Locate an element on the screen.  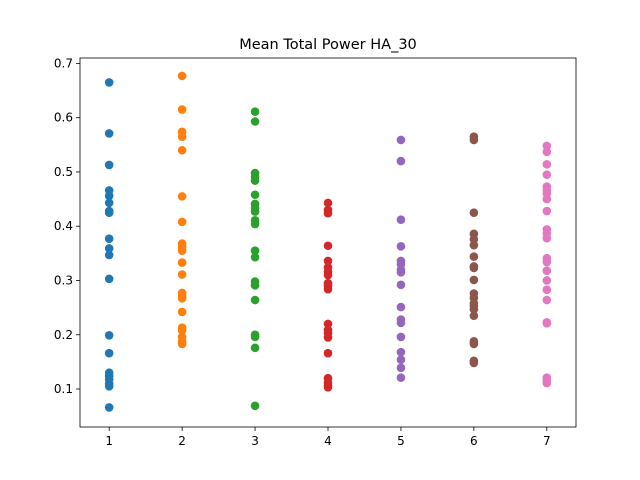
x-tick-label: 4 is located at coordinates (328, 441).